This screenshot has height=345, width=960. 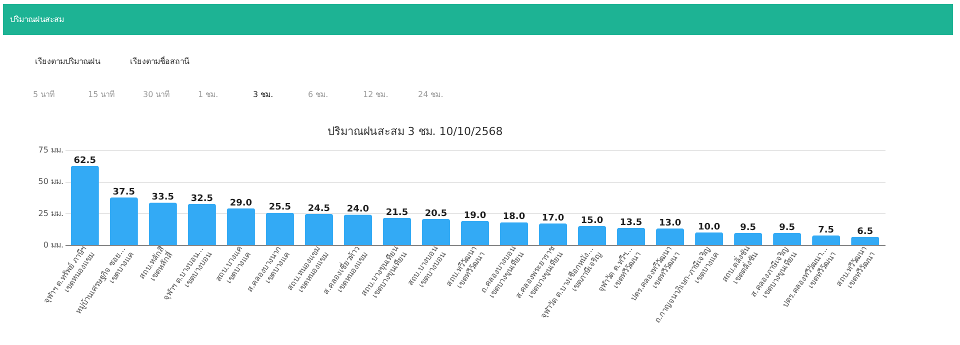 I want to click on data-label: 62.5, so click(x=85, y=161).